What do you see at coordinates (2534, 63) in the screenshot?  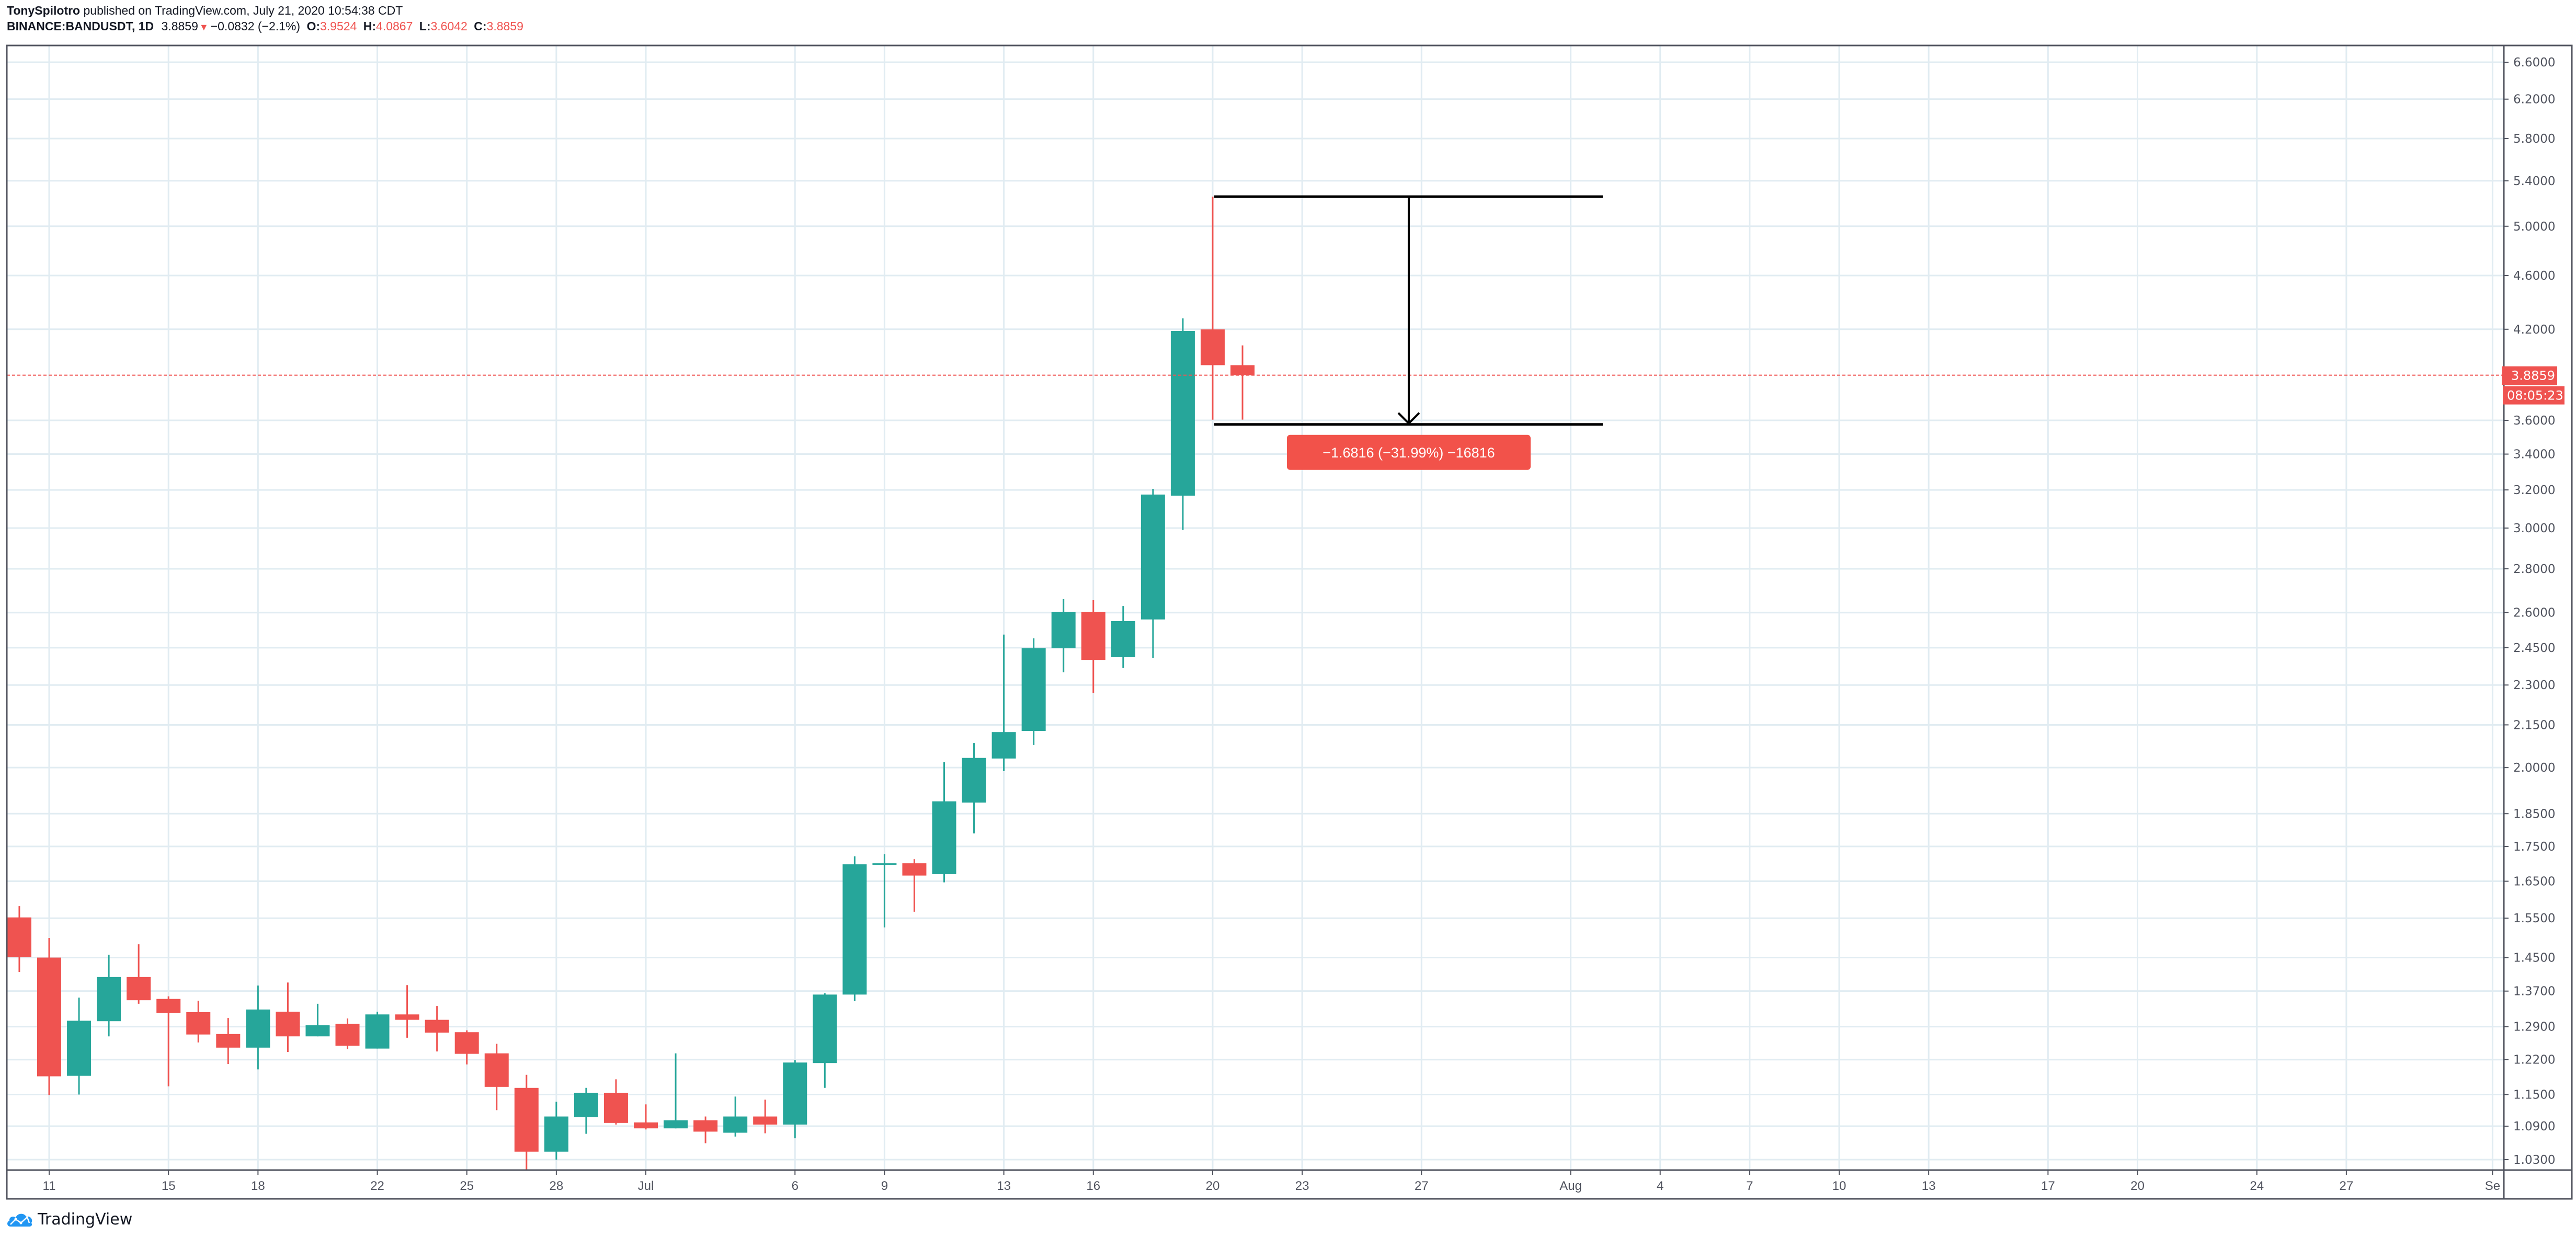 I see `price-tick-label: 6.6000` at bounding box center [2534, 63].